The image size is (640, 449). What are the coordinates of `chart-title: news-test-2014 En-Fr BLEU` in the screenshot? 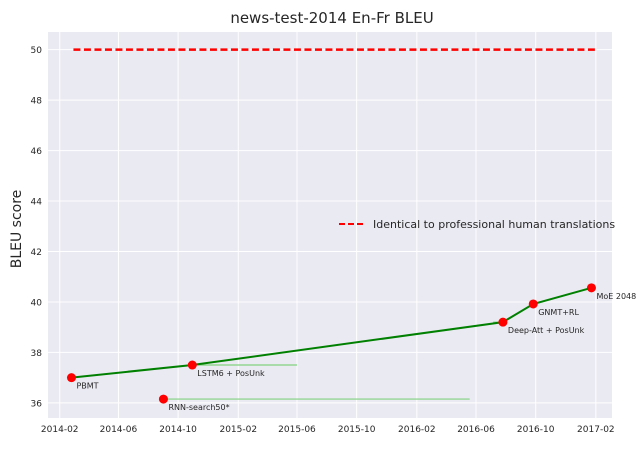 It's located at (331, 18).